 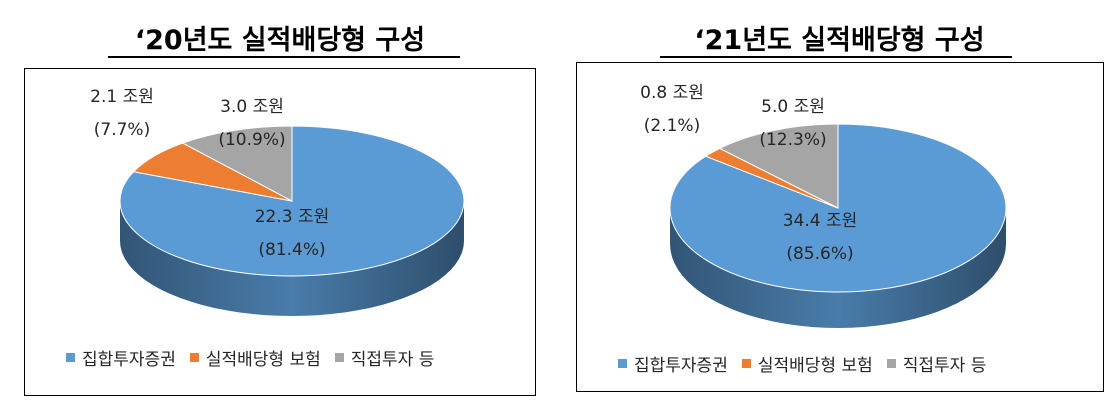 I want to click on data-label-value: 34.4 조원, so click(x=820, y=221).